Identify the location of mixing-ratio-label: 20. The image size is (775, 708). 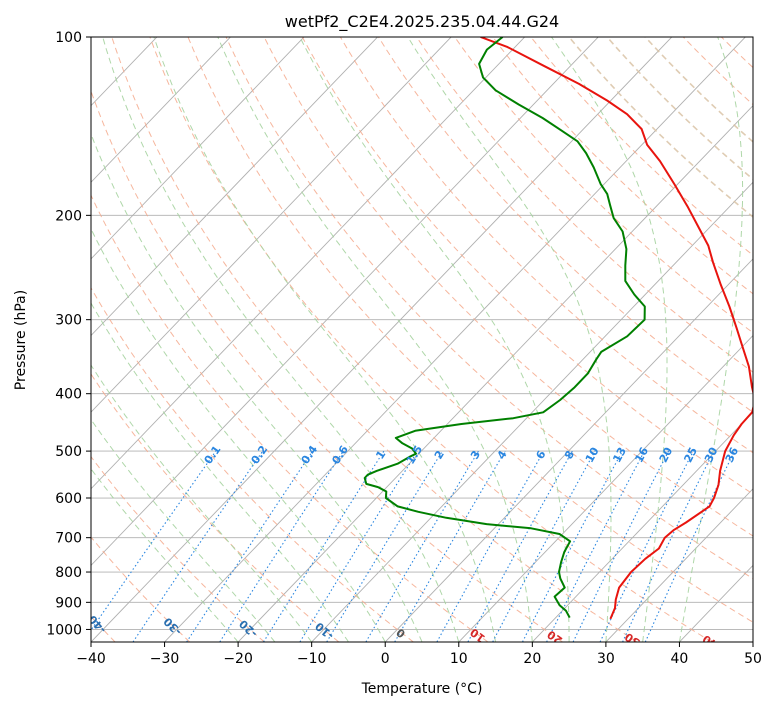
(666, 455).